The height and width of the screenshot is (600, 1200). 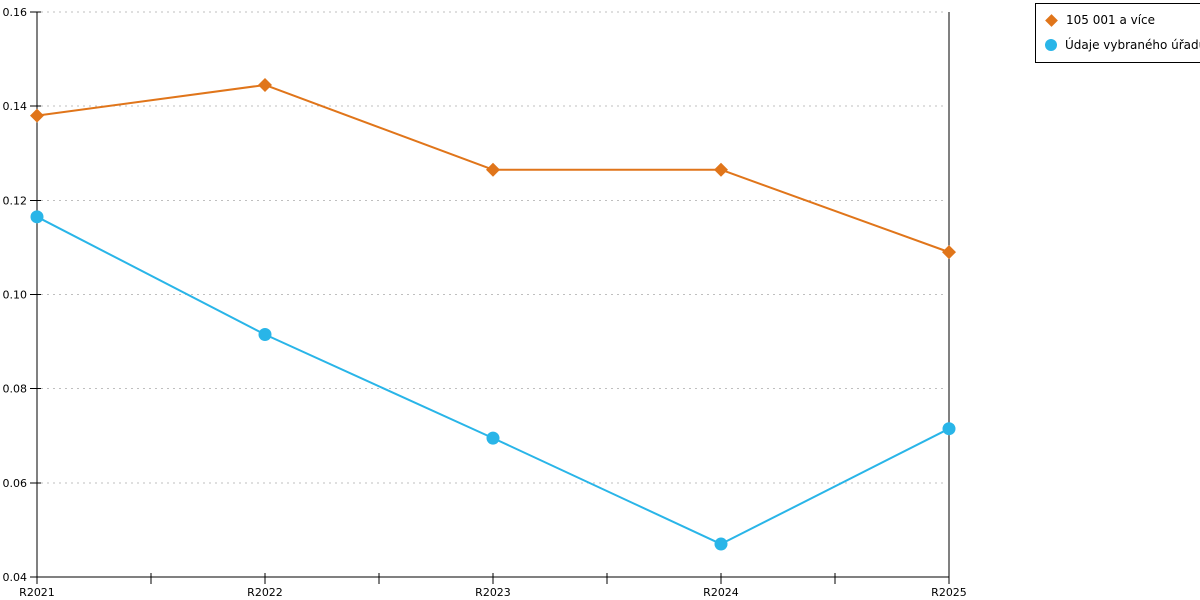 I want to click on circle-marker-icon, so click(x=1051, y=45).